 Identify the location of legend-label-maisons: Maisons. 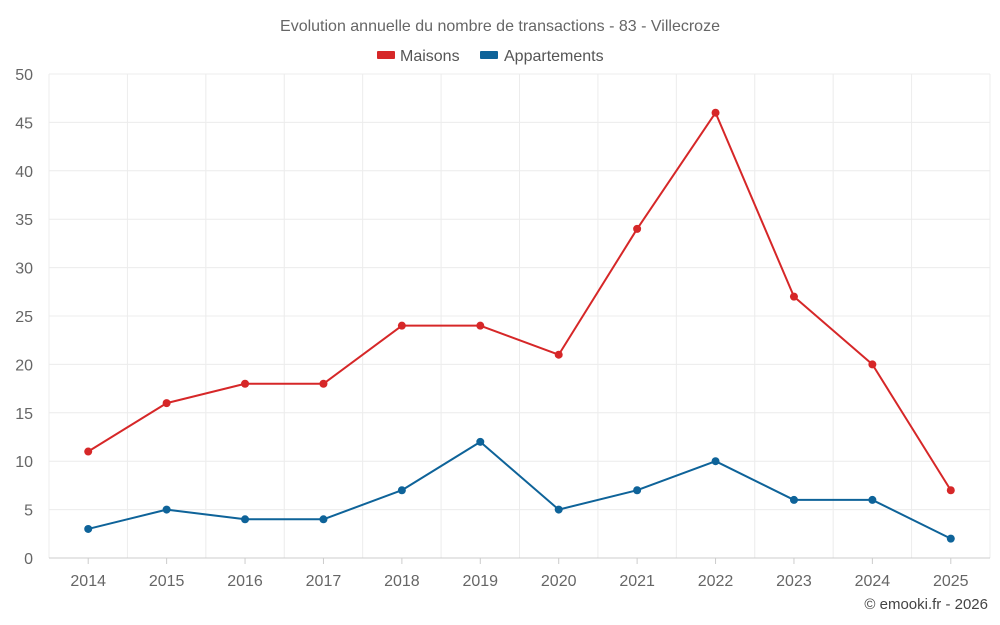
(430, 56).